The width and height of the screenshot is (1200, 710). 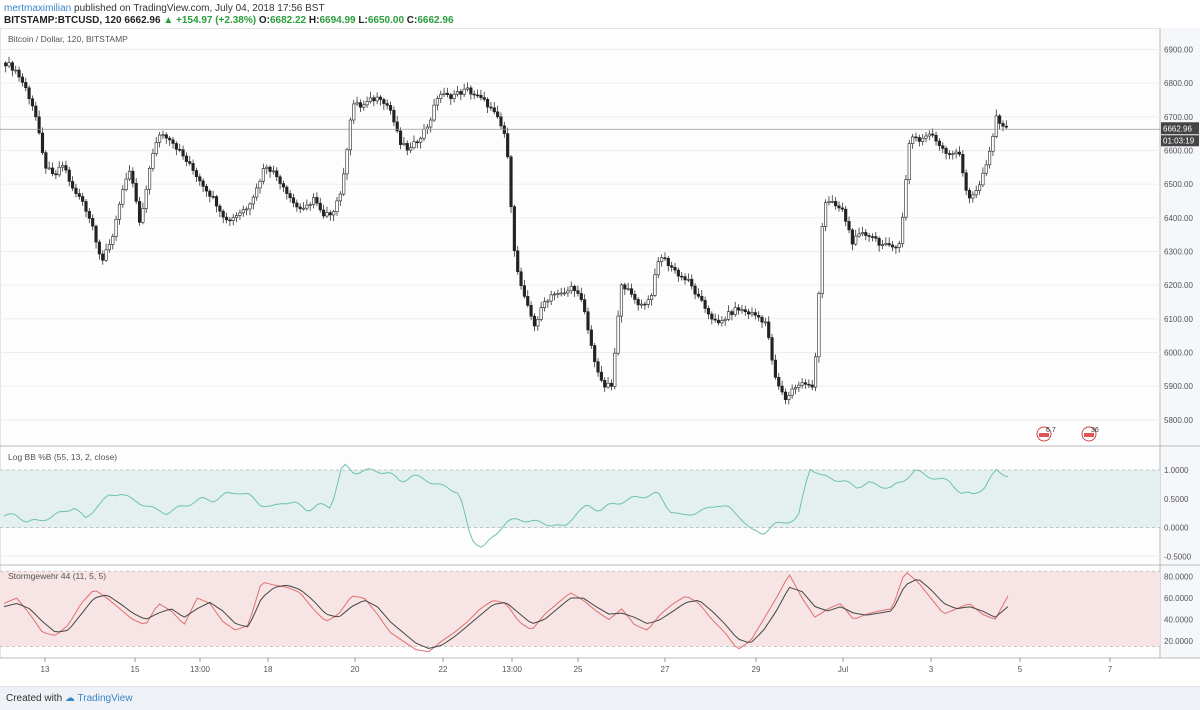 What do you see at coordinates (1178, 577) in the screenshot?
I see `y-tick-label: 80.0000` at bounding box center [1178, 577].